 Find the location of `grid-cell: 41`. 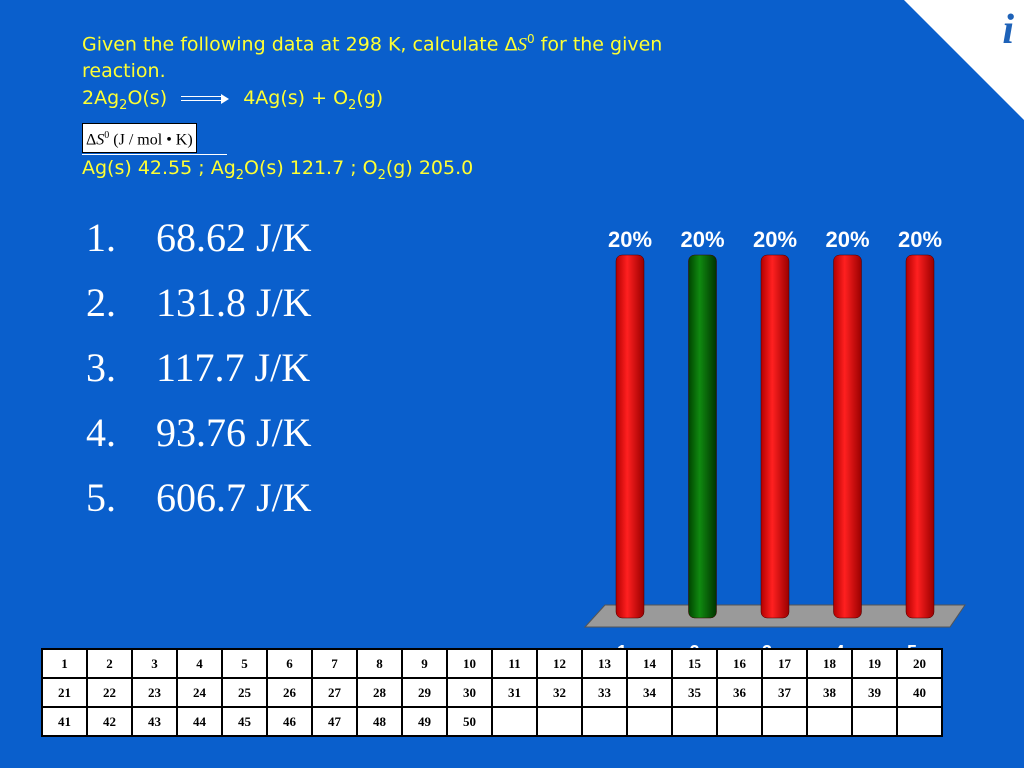

grid-cell: 41 is located at coordinates (64, 721).